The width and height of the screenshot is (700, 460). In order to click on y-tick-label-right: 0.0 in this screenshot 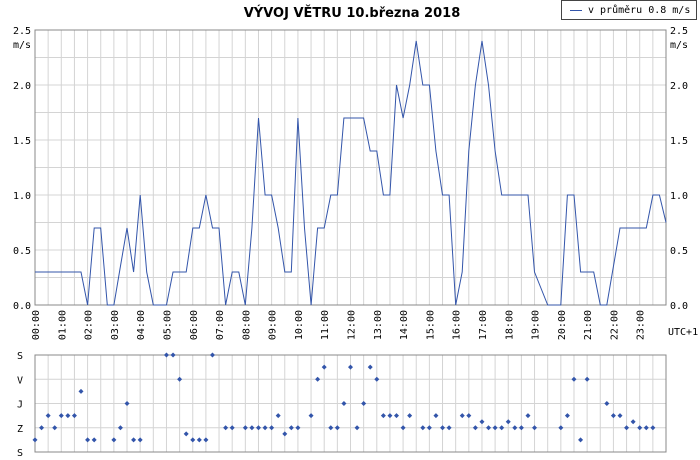, I will do `click(679, 306)`.